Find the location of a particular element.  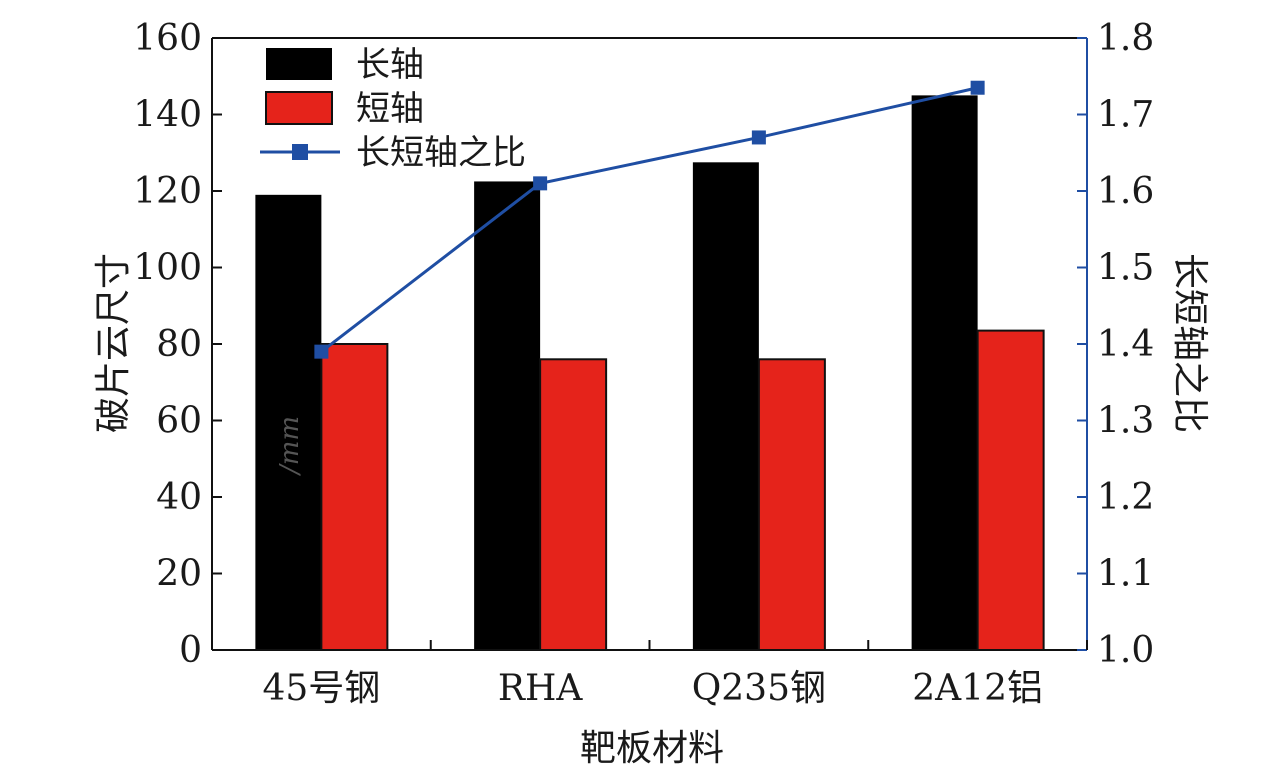

y2-tick-label-0: 1.0 is located at coordinates (1125, 650).